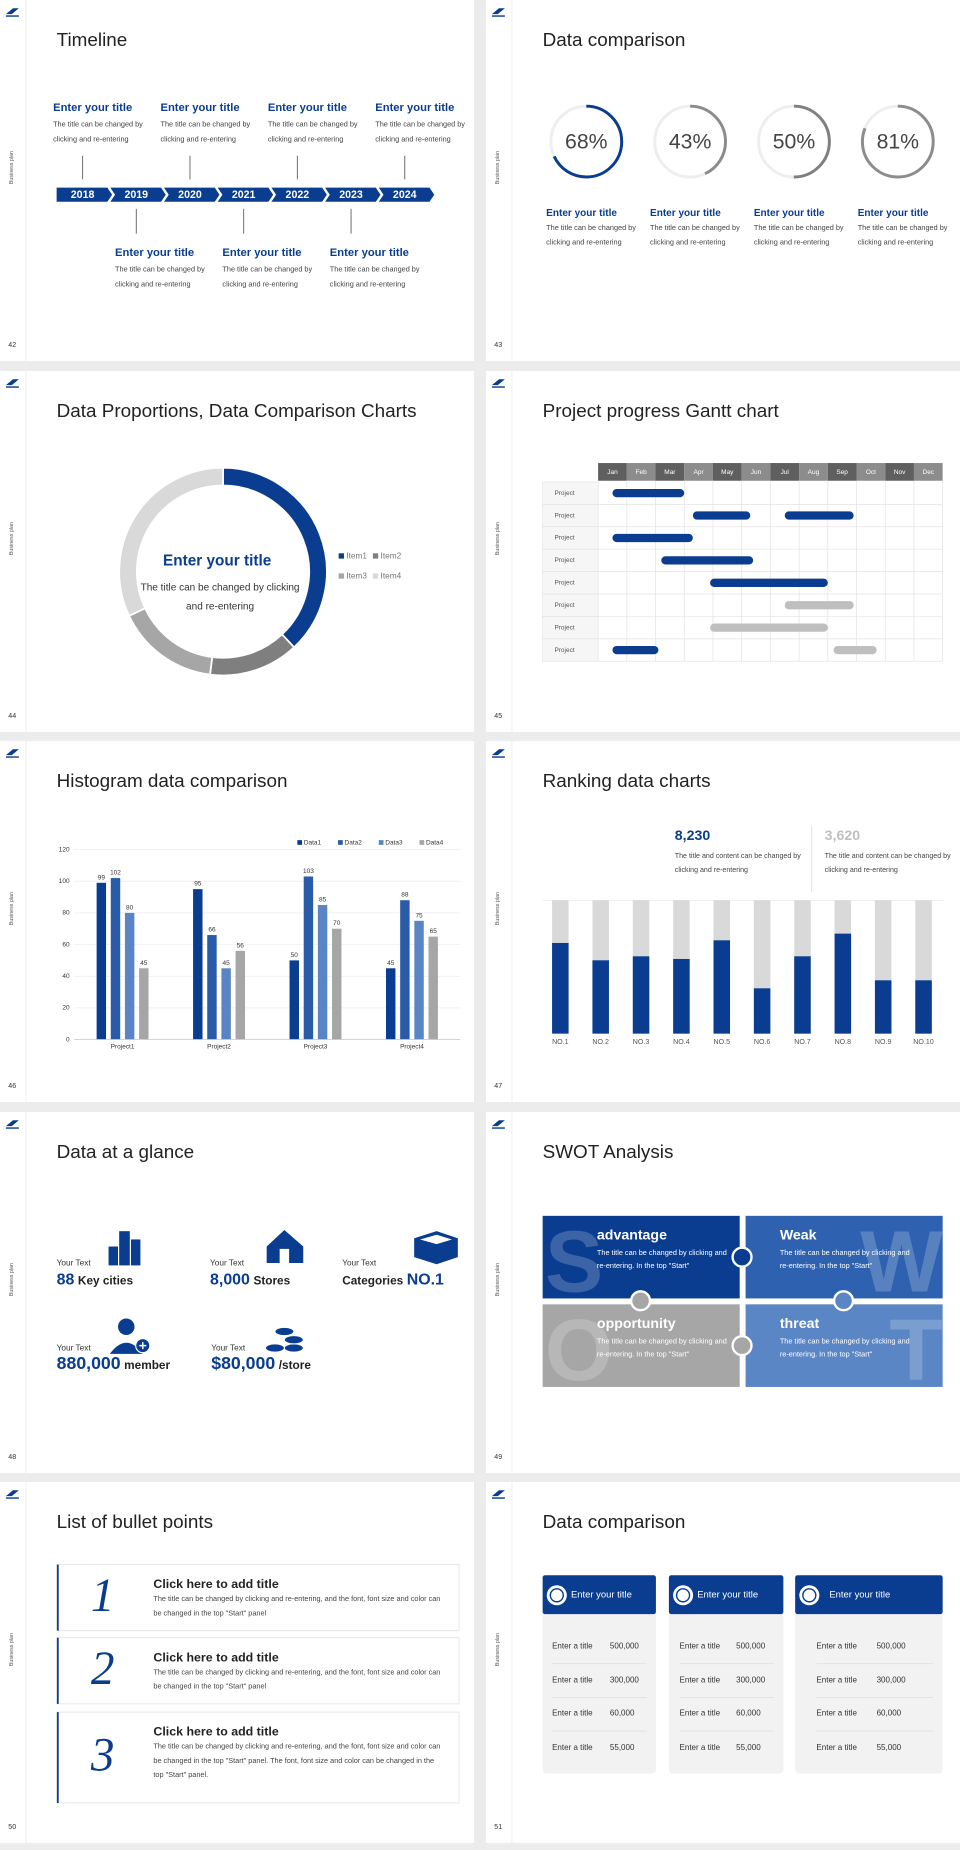 Image resolution: width=960 pixels, height=1850 pixels. I want to click on slide-title: Timeline, so click(92, 40).